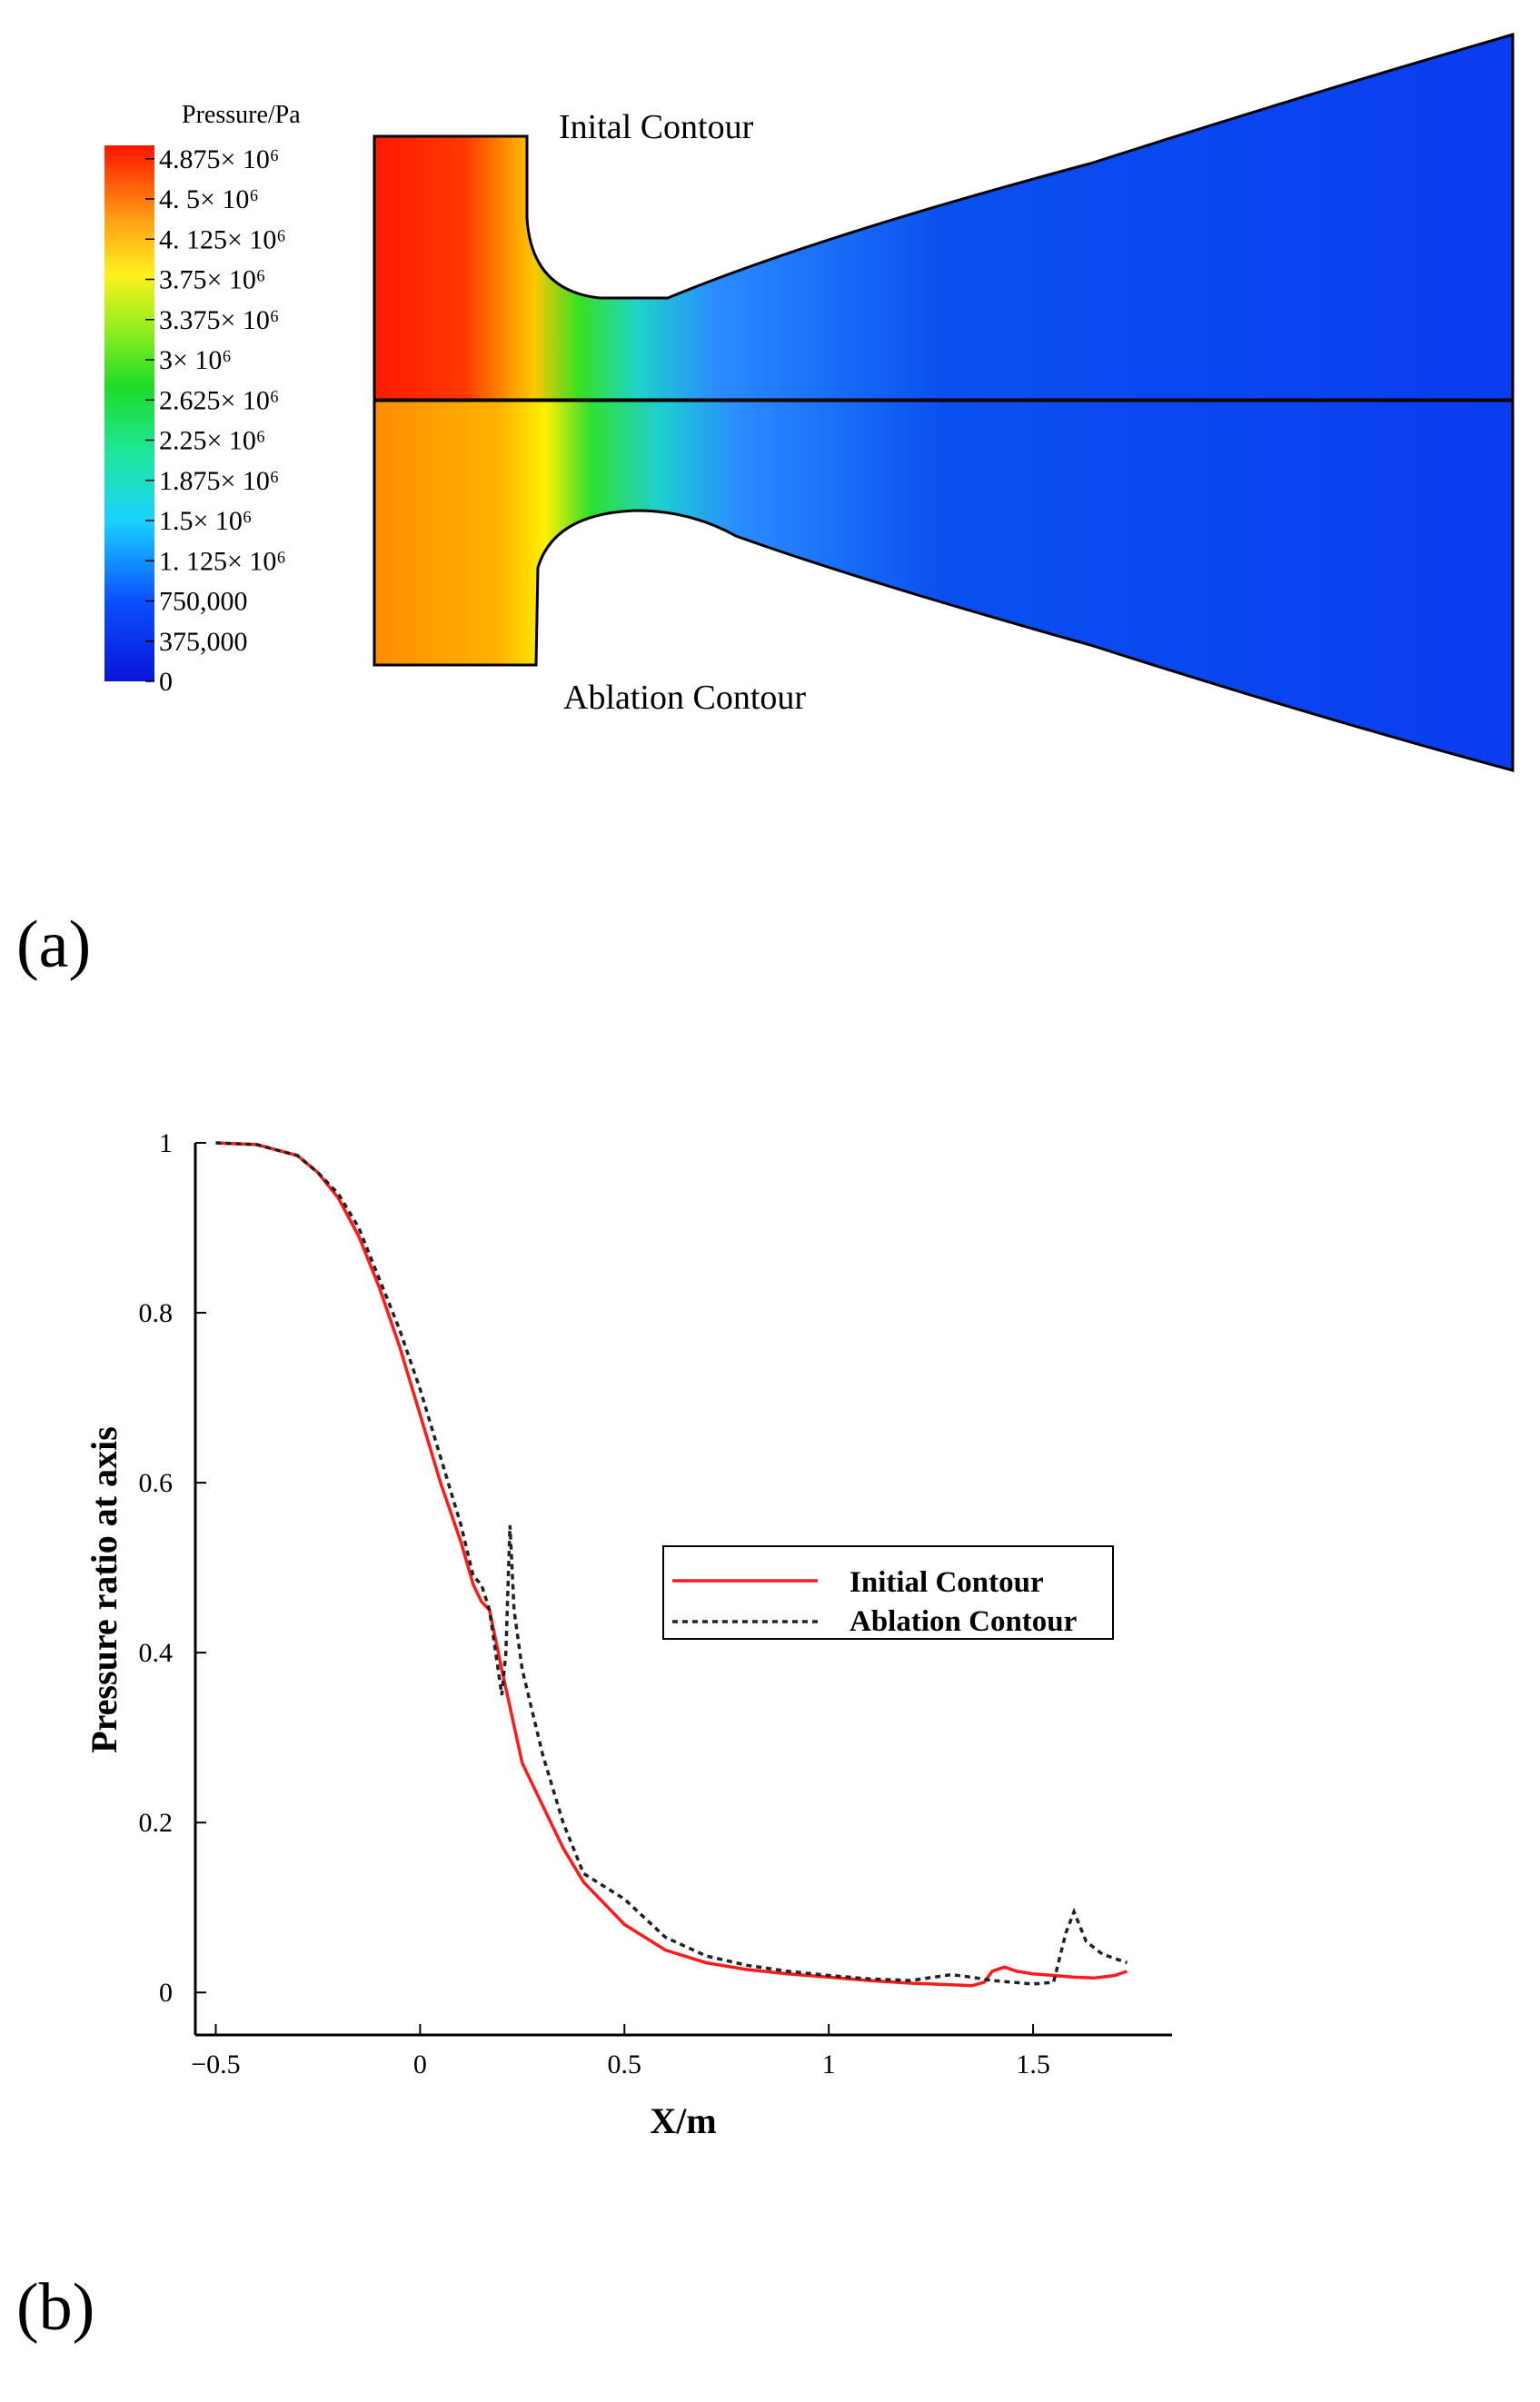 This screenshot has height=2402, width=1540. I want to click on y-tick-label: 0.4, so click(156, 1653).